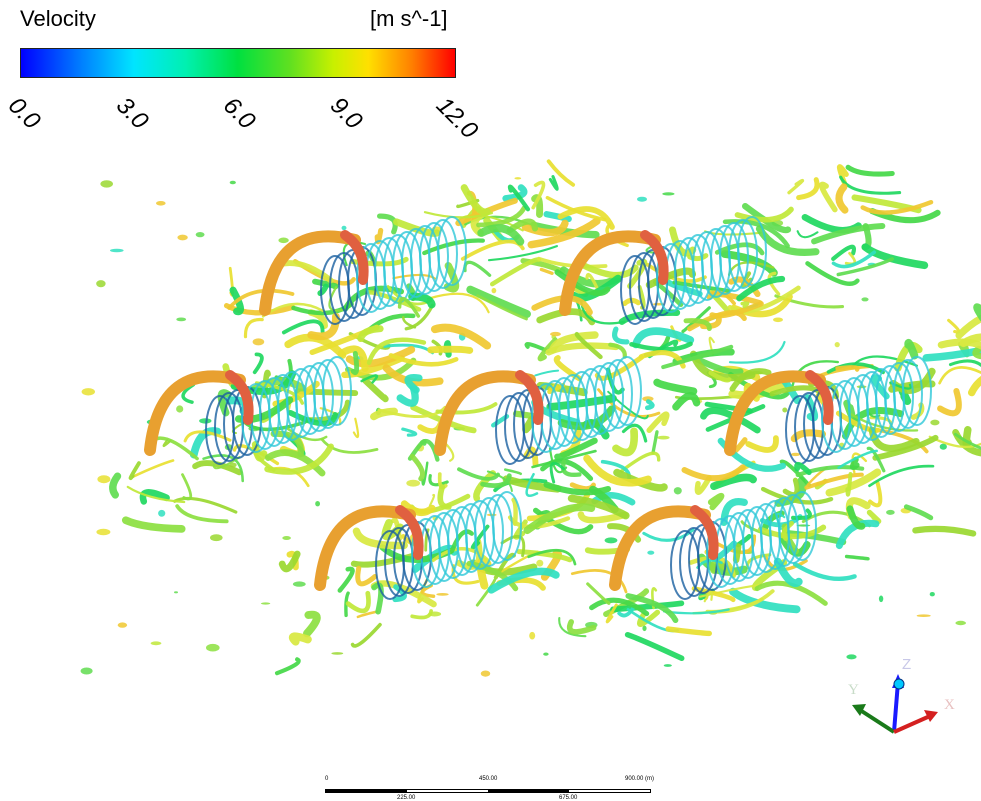  What do you see at coordinates (488, 779) in the screenshot?
I see `scale-label-450: 450.00` at bounding box center [488, 779].